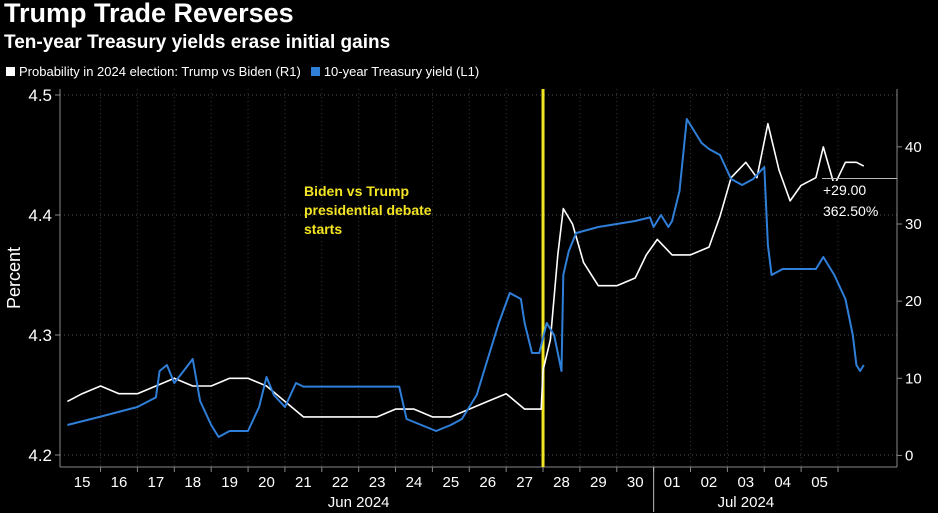 This screenshot has width=938, height=513. What do you see at coordinates (10, 71) in the screenshot?
I see `legend-swatch-probability` at bounding box center [10, 71].